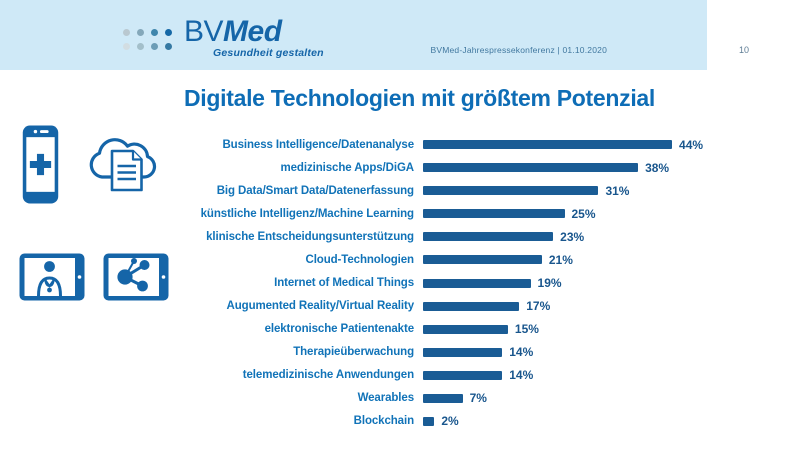 The height and width of the screenshot is (450, 800). I want to click on cloud-document-icon, so click(121, 163).